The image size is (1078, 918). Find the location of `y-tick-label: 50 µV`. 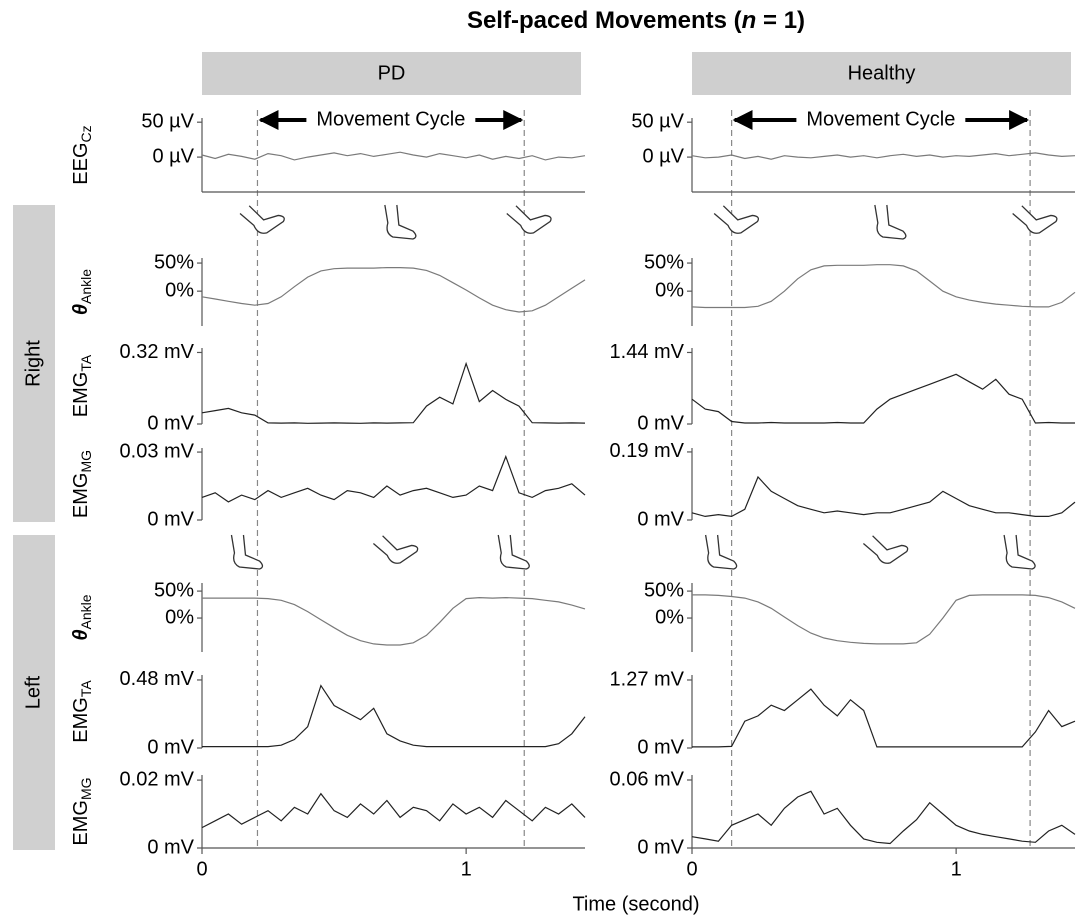

y-tick-label: 50 µV is located at coordinates (167, 121).